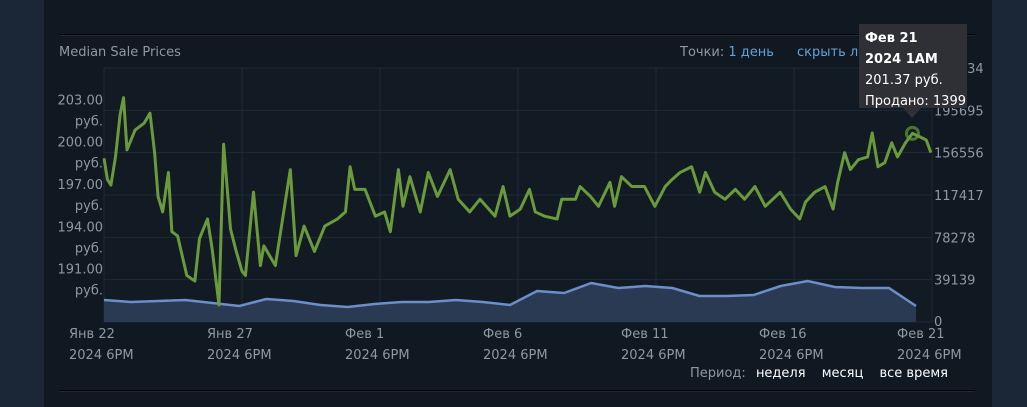 The height and width of the screenshot is (407, 1027). What do you see at coordinates (783, 334) in the screenshot?
I see `x-tick-label-date: Фев 16` at bounding box center [783, 334].